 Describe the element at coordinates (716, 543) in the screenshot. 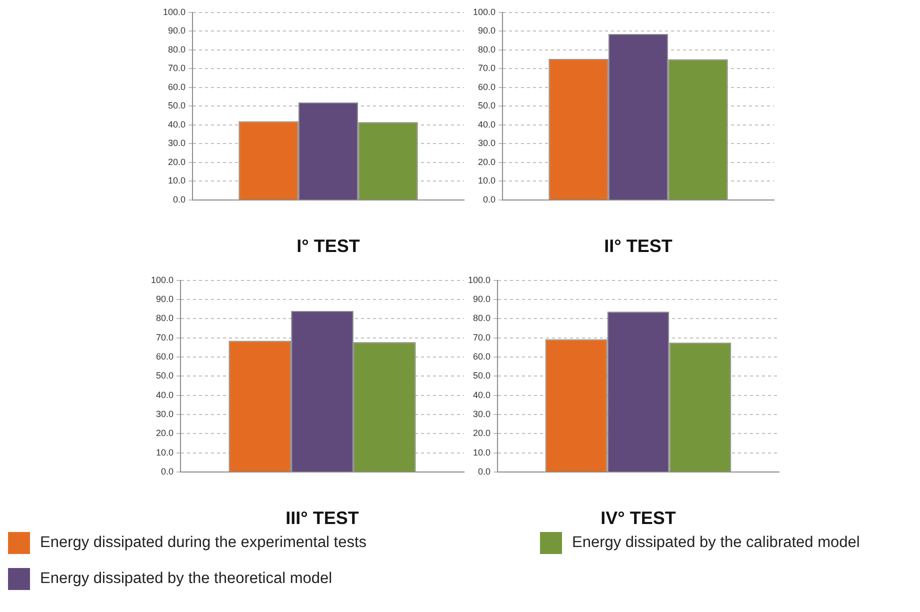

I see `legend-label: Energy dissipated by the calibrated model` at that location.